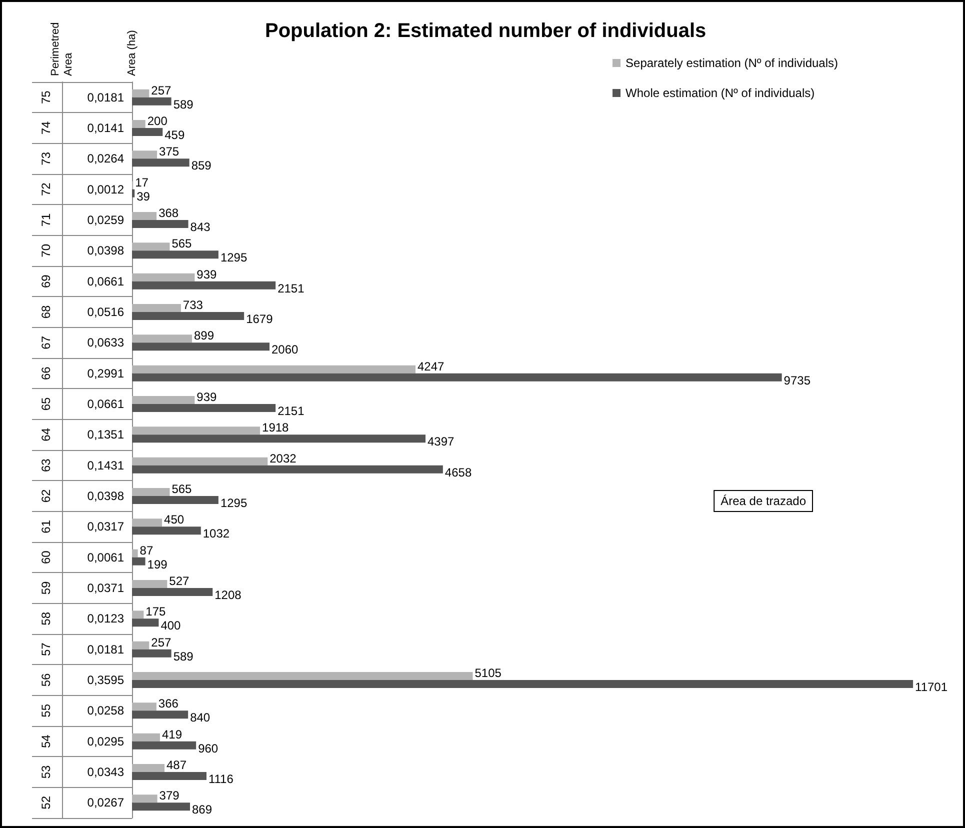 The image size is (965, 828). I want to click on y2-tick-label: 0,0012, so click(105, 189).